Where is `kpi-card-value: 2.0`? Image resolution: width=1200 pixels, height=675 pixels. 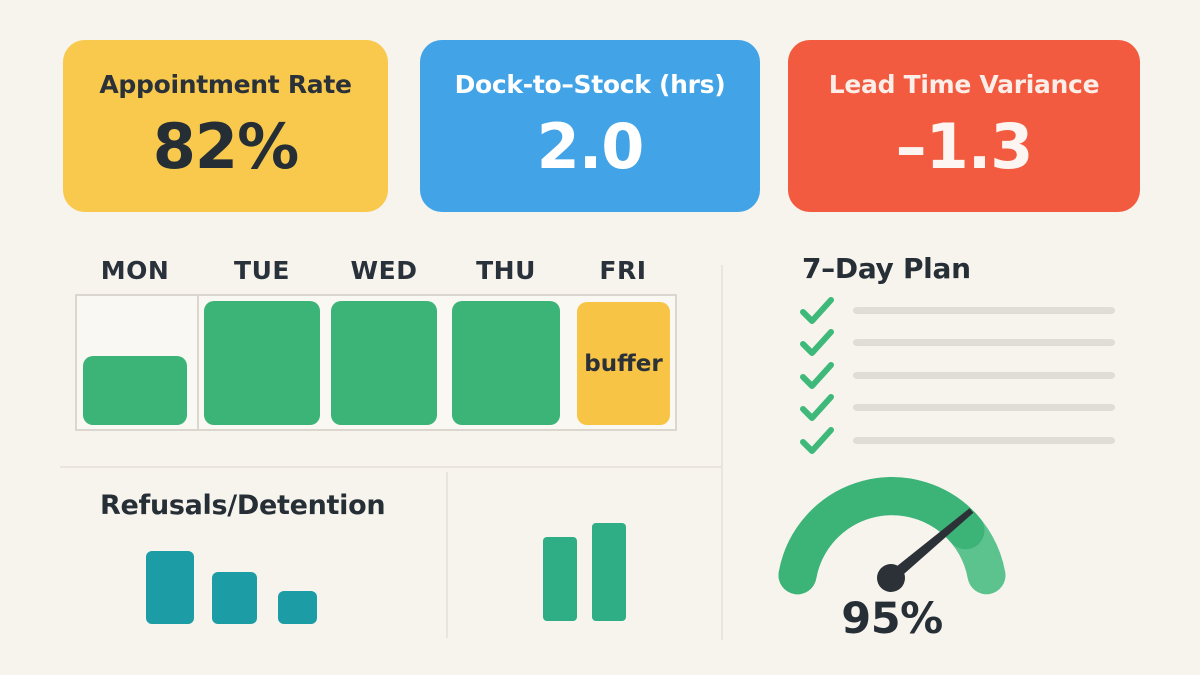
kpi-card-value: 2.0 is located at coordinates (590, 146).